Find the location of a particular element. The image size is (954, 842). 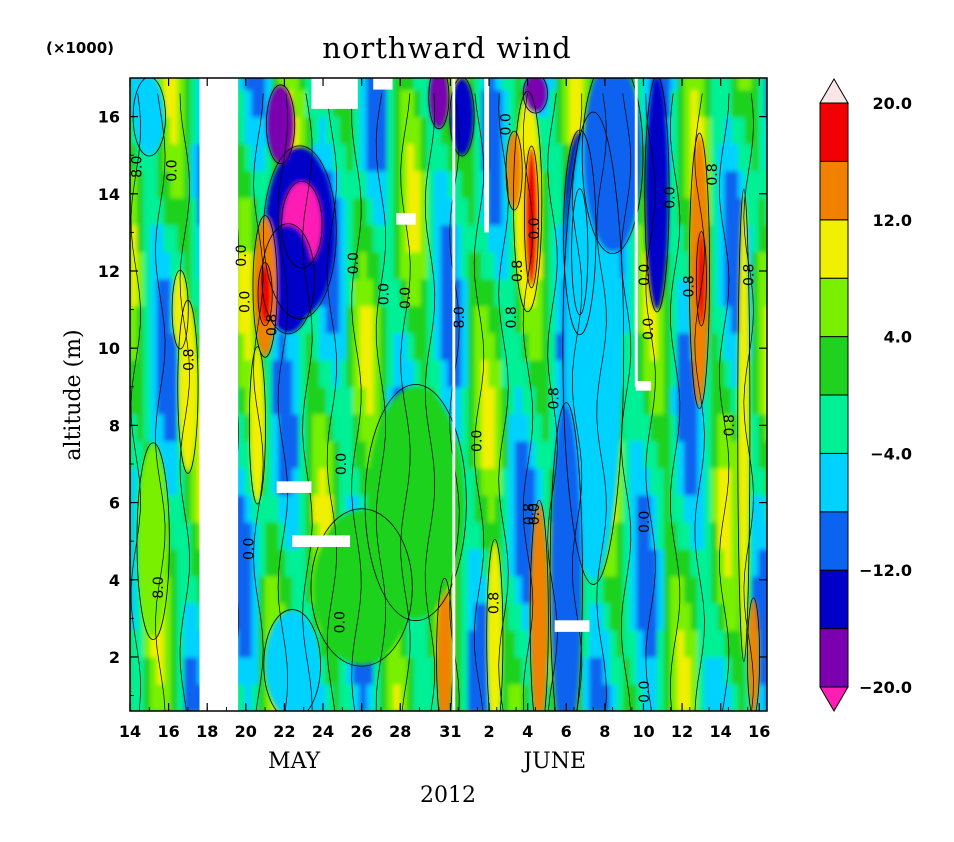

colorbar-label: 12.0 is located at coordinates (892, 220).